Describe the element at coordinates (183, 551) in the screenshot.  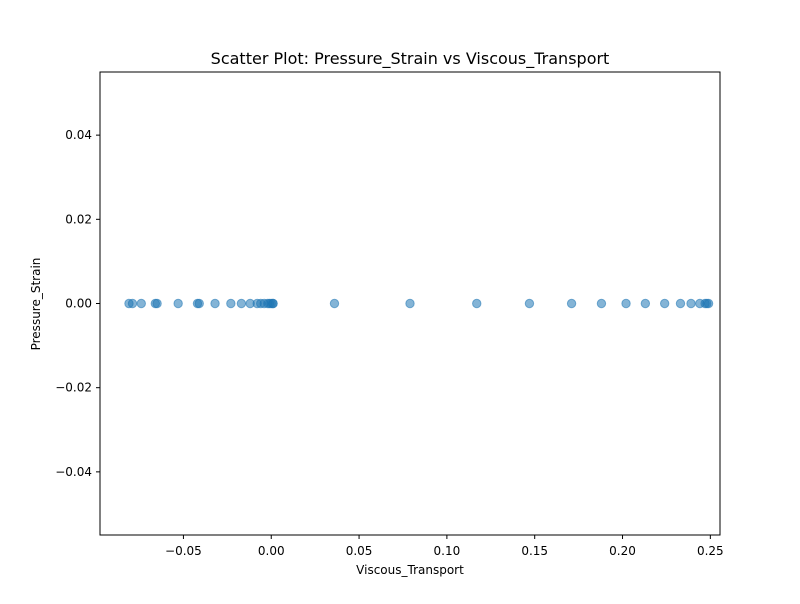
I see `x-tick-label: −0.05` at that location.